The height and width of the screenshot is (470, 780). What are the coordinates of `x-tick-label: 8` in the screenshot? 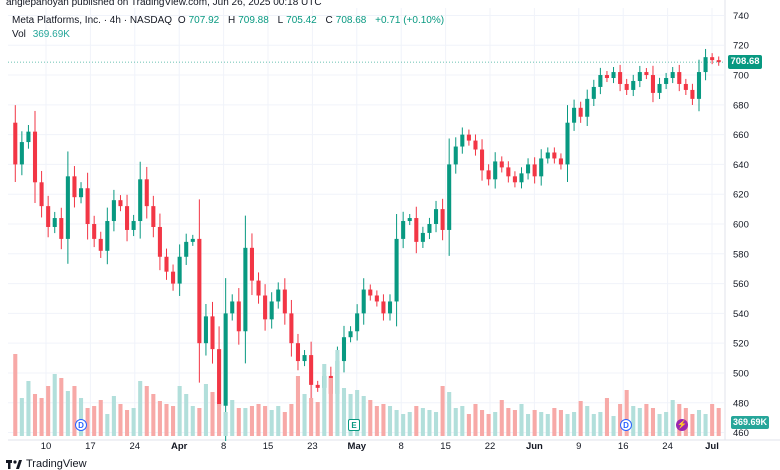 It's located at (401, 446).